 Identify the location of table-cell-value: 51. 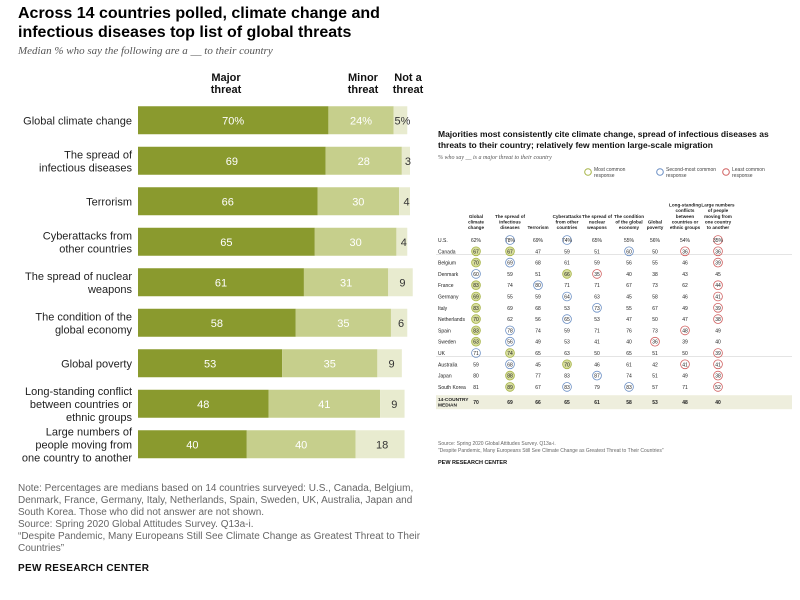
(597, 252).